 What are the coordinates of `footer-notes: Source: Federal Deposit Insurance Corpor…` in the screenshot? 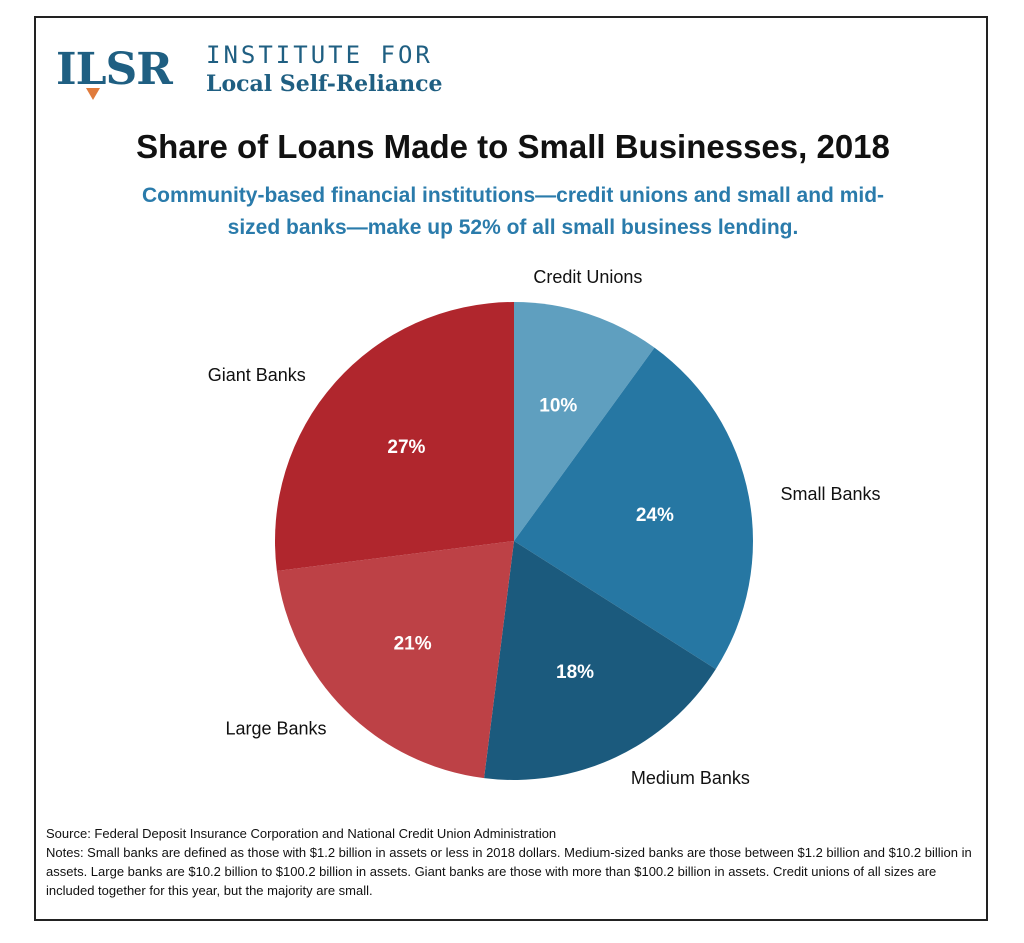 It's located at (511, 862).